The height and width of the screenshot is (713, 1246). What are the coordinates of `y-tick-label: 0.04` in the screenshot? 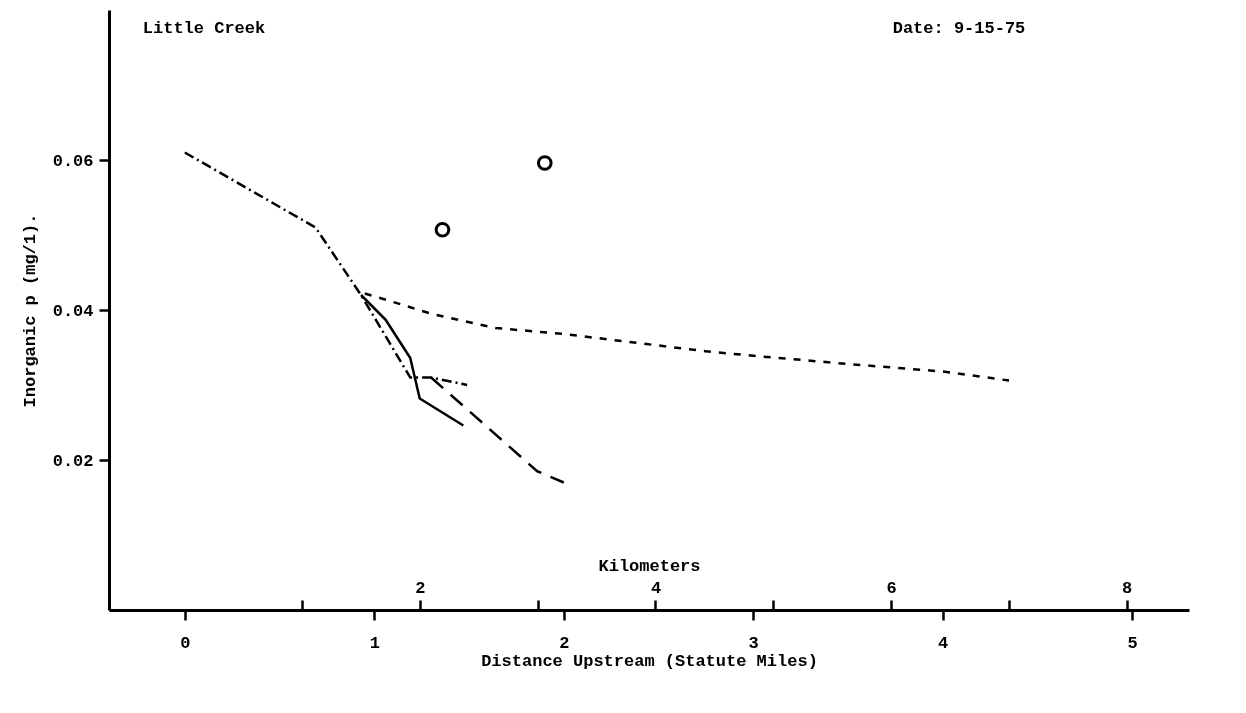 It's located at (73, 311).